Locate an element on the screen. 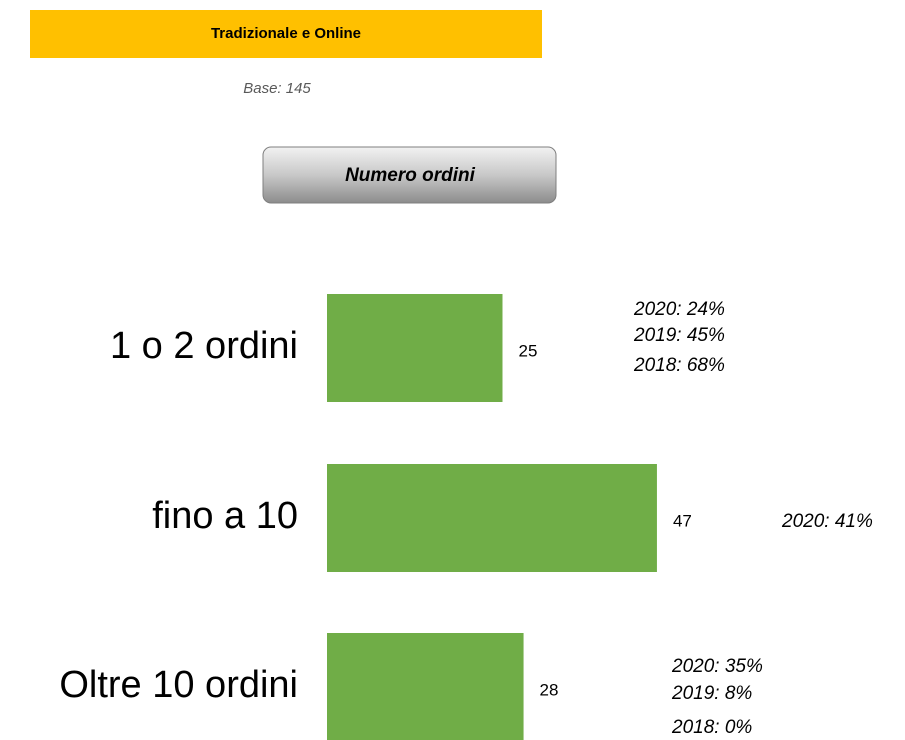 Image resolution: width=905 pixels, height=740 pixels. value-label: 28 is located at coordinates (549, 689).